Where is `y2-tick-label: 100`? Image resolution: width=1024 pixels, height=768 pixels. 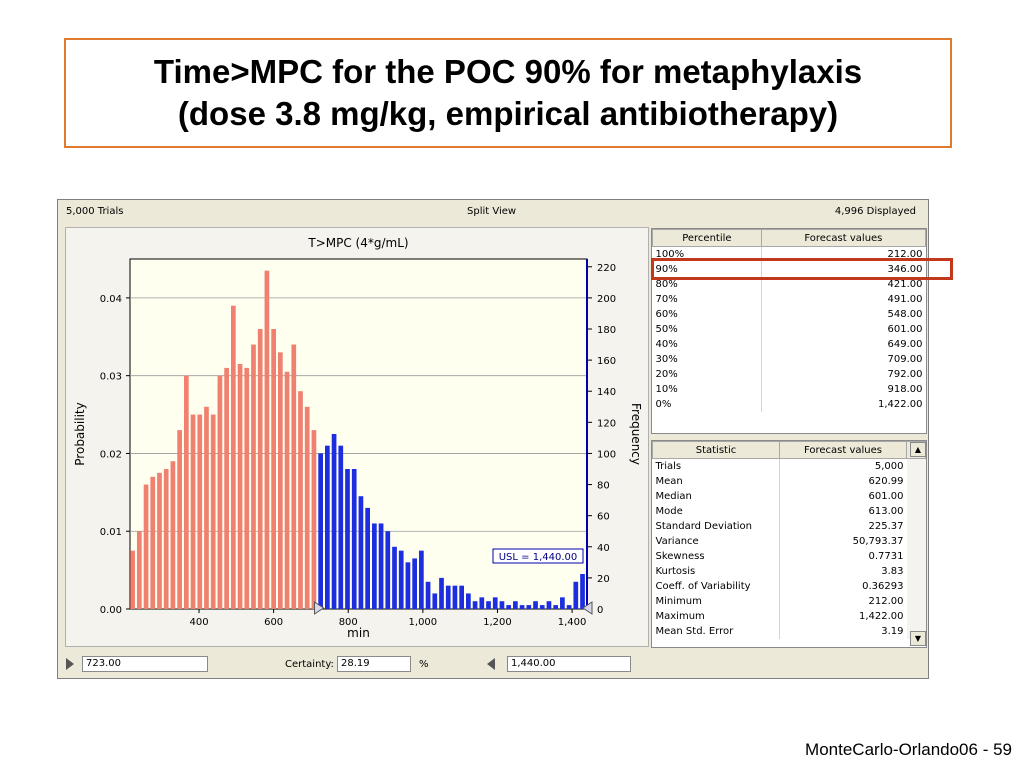
y2-tick-label: 100 is located at coordinates (606, 454).